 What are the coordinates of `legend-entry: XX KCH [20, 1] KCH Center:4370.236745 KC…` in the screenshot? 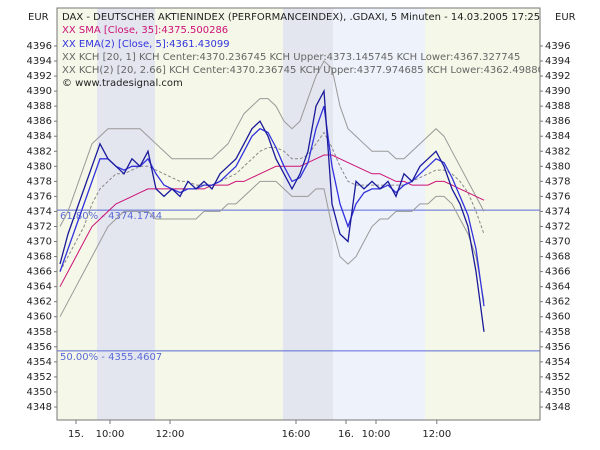 It's located at (291, 57).